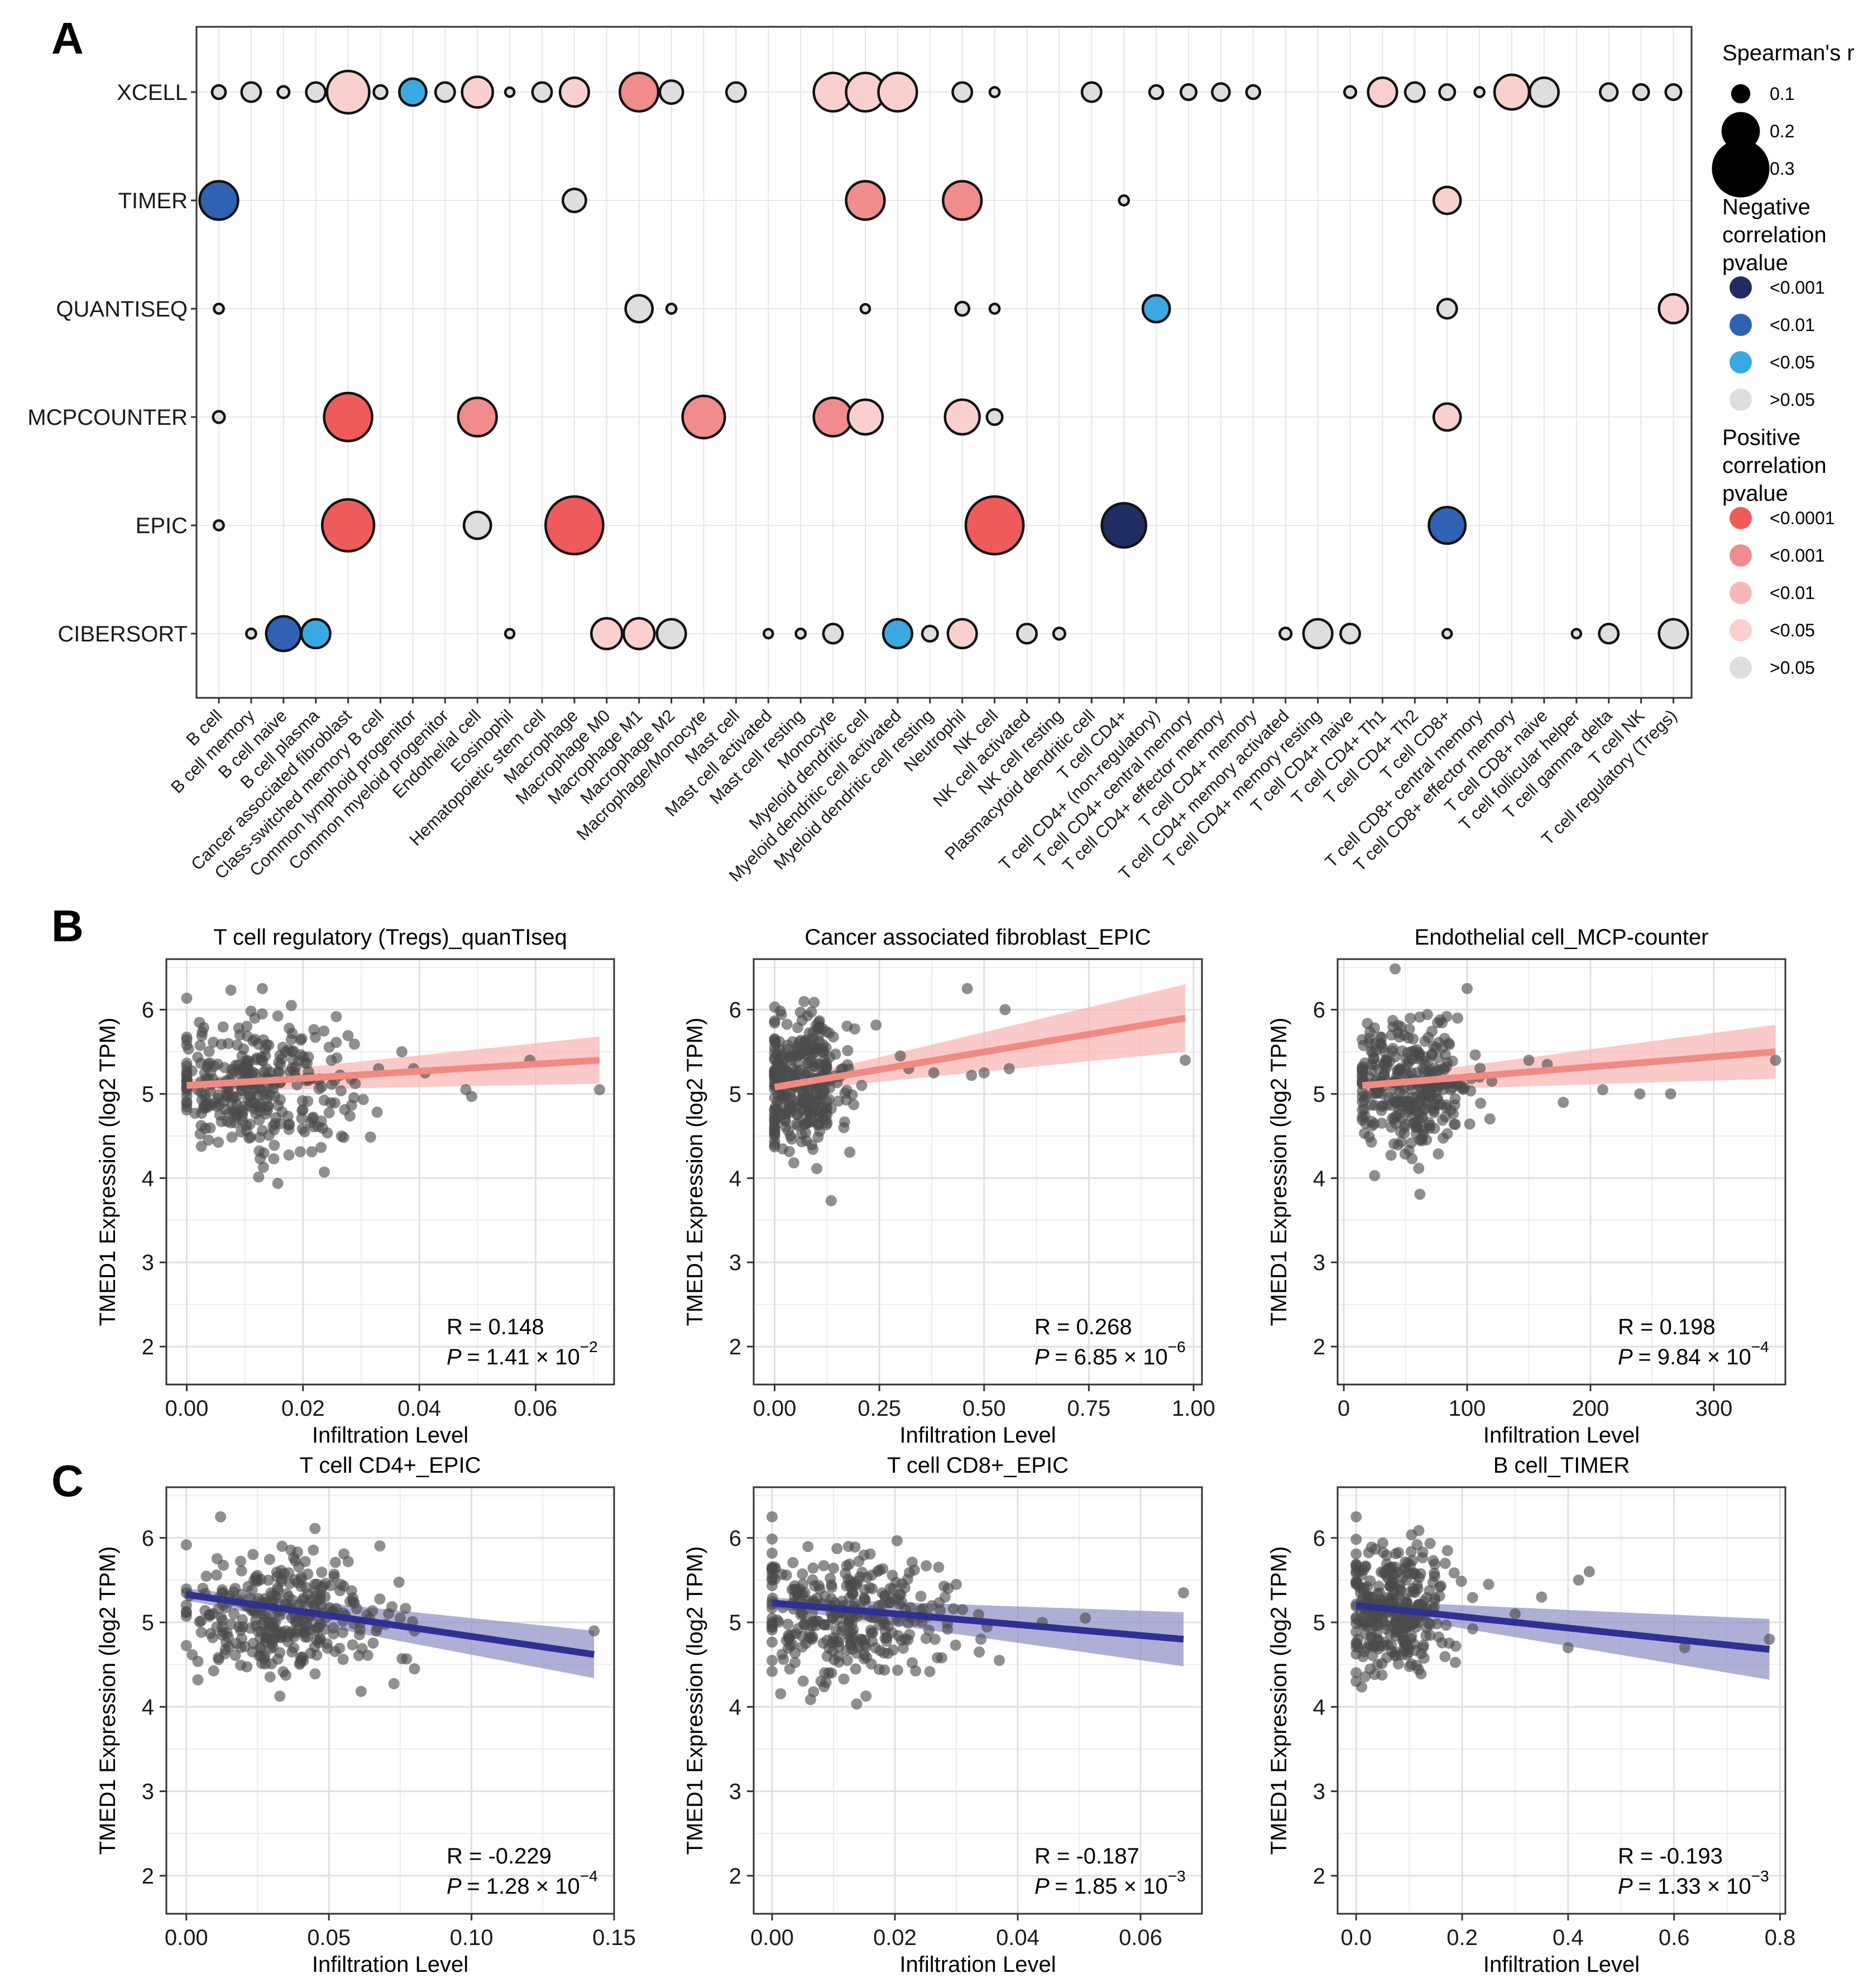 The height and width of the screenshot is (1988, 1873). What do you see at coordinates (1802, 518) in the screenshot?
I see `legend-pos-label: <0.0001` at bounding box center [1802, 518].